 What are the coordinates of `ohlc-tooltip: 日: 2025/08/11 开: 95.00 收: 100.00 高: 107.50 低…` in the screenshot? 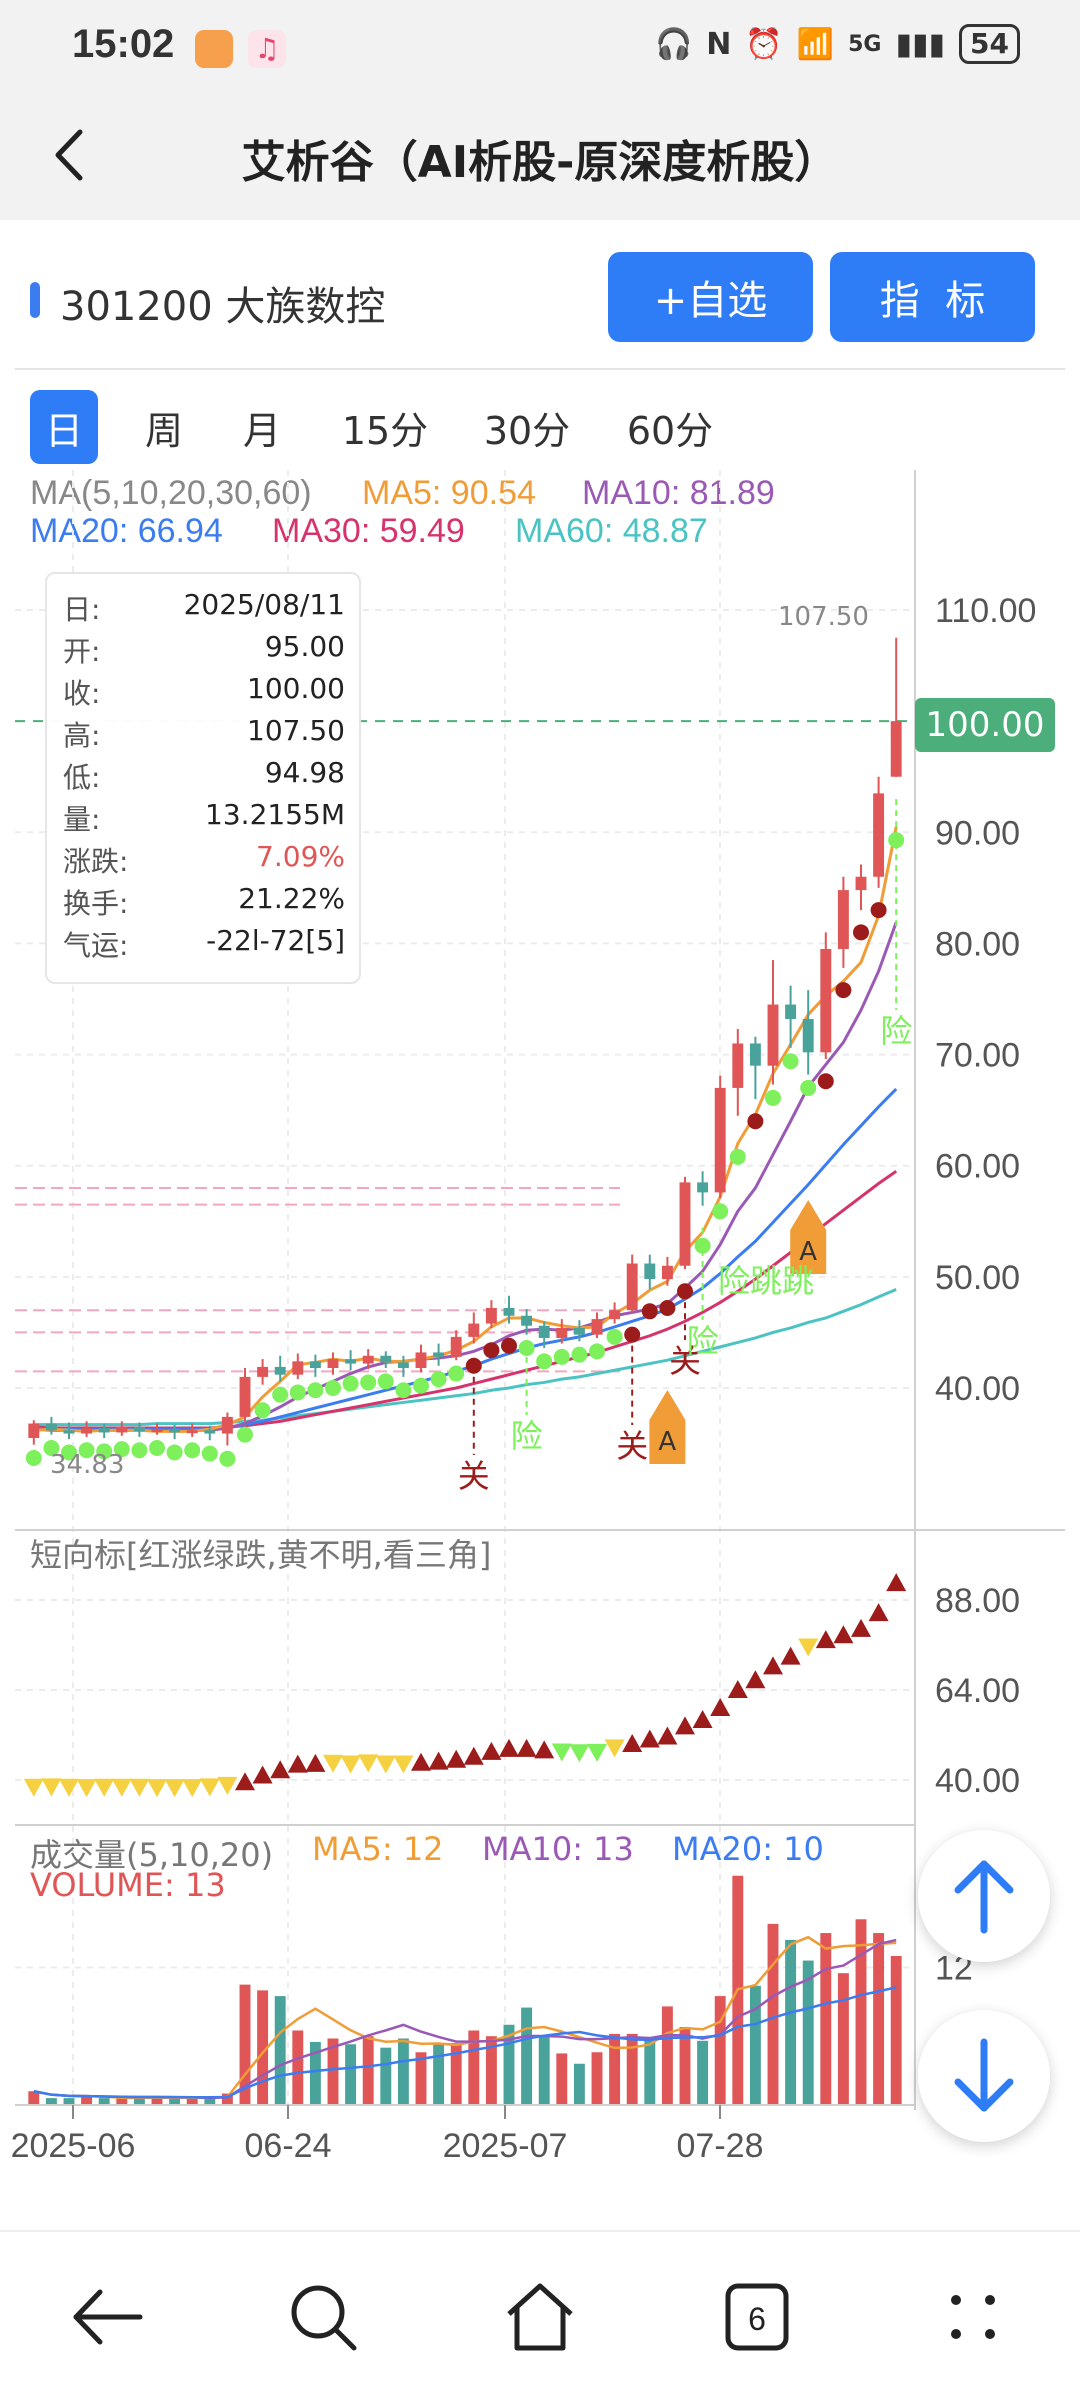 It's located at (203, 778).